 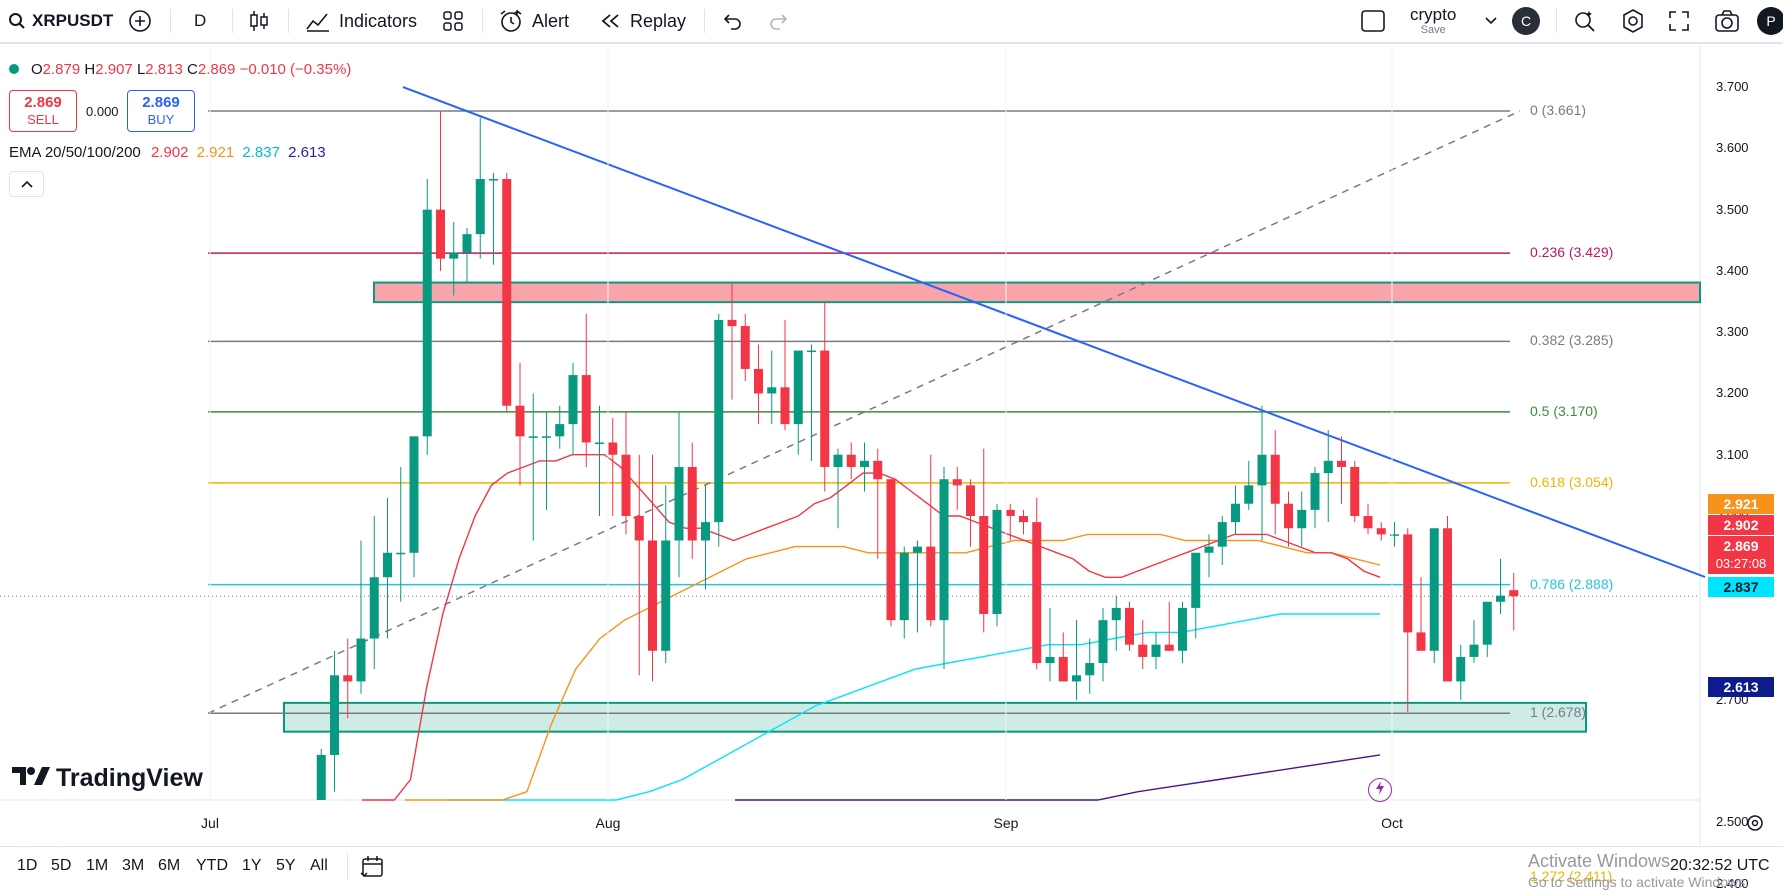 What do you see at coordinates (75, 152) in the screenshot?
I see `ema-label: EMA 20/50/100/200` at bounding box center [75, 152].